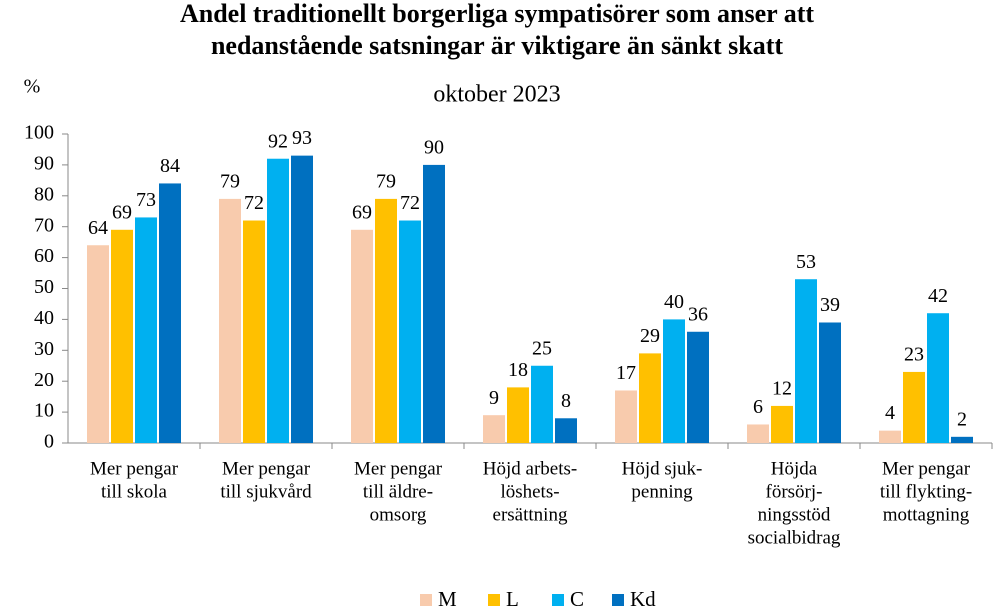  Describe the element at coordinates (496, 95) in the screenshot. I see `chart-subtitle: oktober 2023` at that location.